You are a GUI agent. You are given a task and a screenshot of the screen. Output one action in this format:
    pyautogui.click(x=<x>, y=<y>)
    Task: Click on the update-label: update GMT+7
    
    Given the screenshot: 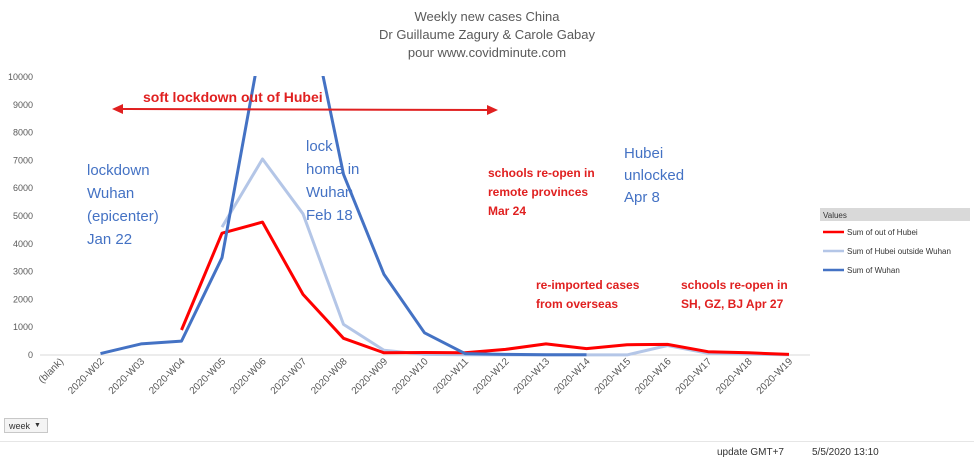 What is the action you would take?
    pyautogui.click(x=750, y=452)
    